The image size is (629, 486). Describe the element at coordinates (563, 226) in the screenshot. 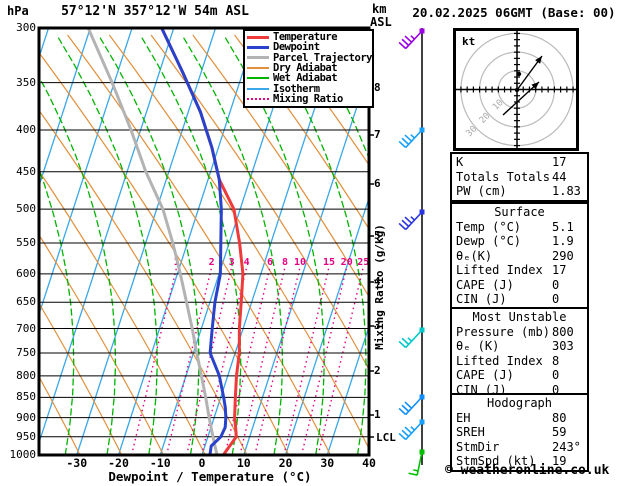

I see `stat-value: 5.1` at that location.